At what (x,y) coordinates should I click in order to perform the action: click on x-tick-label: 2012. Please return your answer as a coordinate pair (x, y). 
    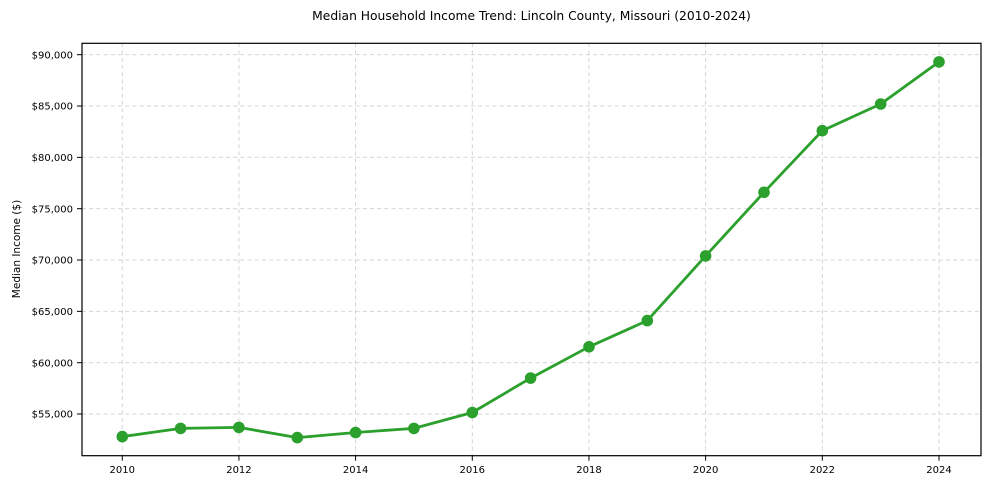
    Looking at the image, I should click on (238, 470).